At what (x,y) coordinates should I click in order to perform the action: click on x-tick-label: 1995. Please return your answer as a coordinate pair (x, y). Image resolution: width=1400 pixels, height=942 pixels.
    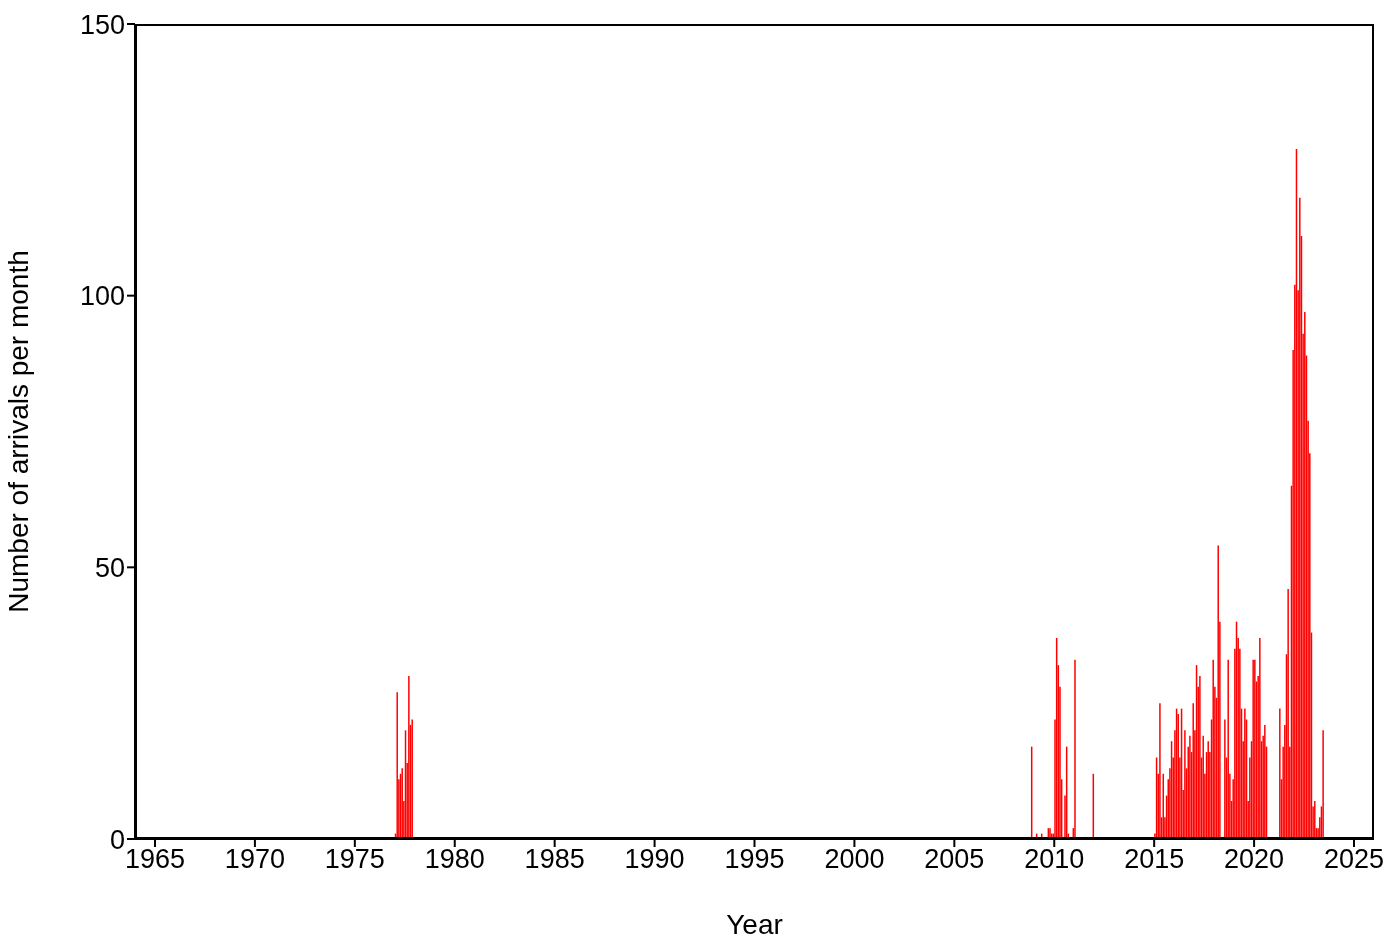
    Looking at the image, I should click on (754, 859).